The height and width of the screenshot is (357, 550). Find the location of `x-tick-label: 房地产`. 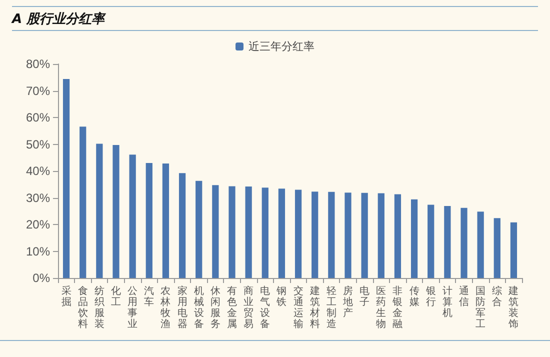

x-tick-label: 房地产 is located at coordinates (347, 302).